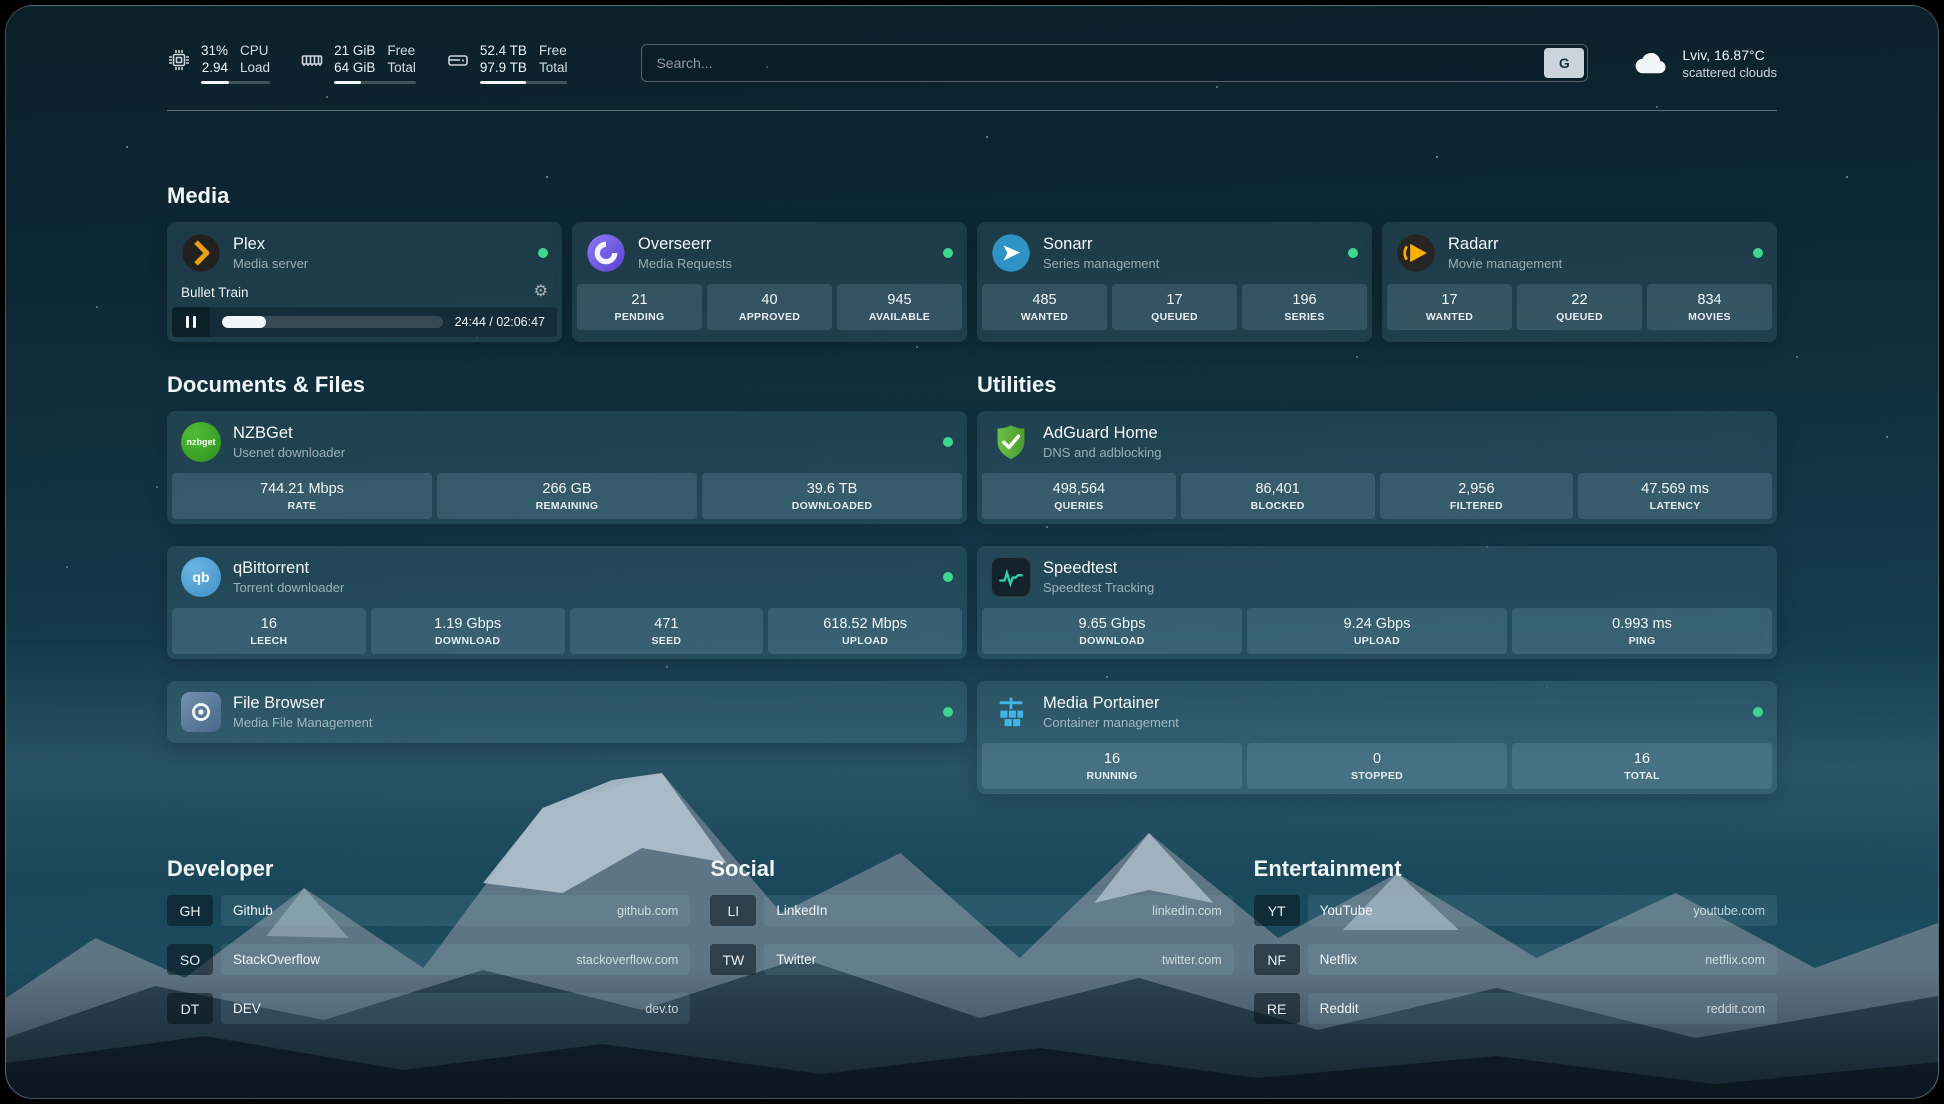  What do you see at coordinates (1515, 1008) in the screenshot?
I see `bookmark-reddit: RE Reddit reddit.com` at bounding box center [1515, 1008].